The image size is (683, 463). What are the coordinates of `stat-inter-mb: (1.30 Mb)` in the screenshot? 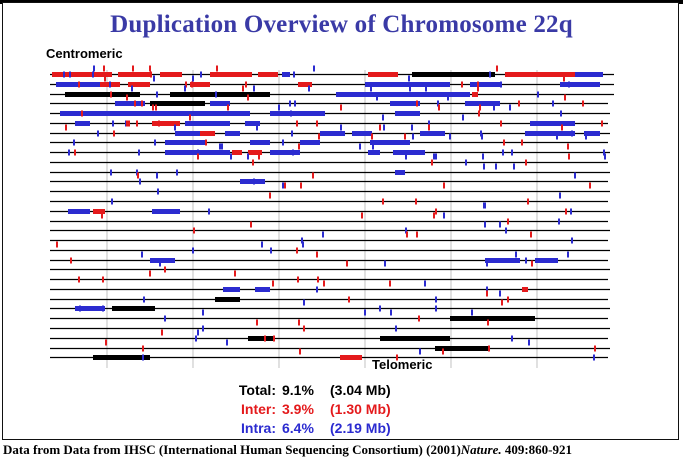 It's located at (360, 409).